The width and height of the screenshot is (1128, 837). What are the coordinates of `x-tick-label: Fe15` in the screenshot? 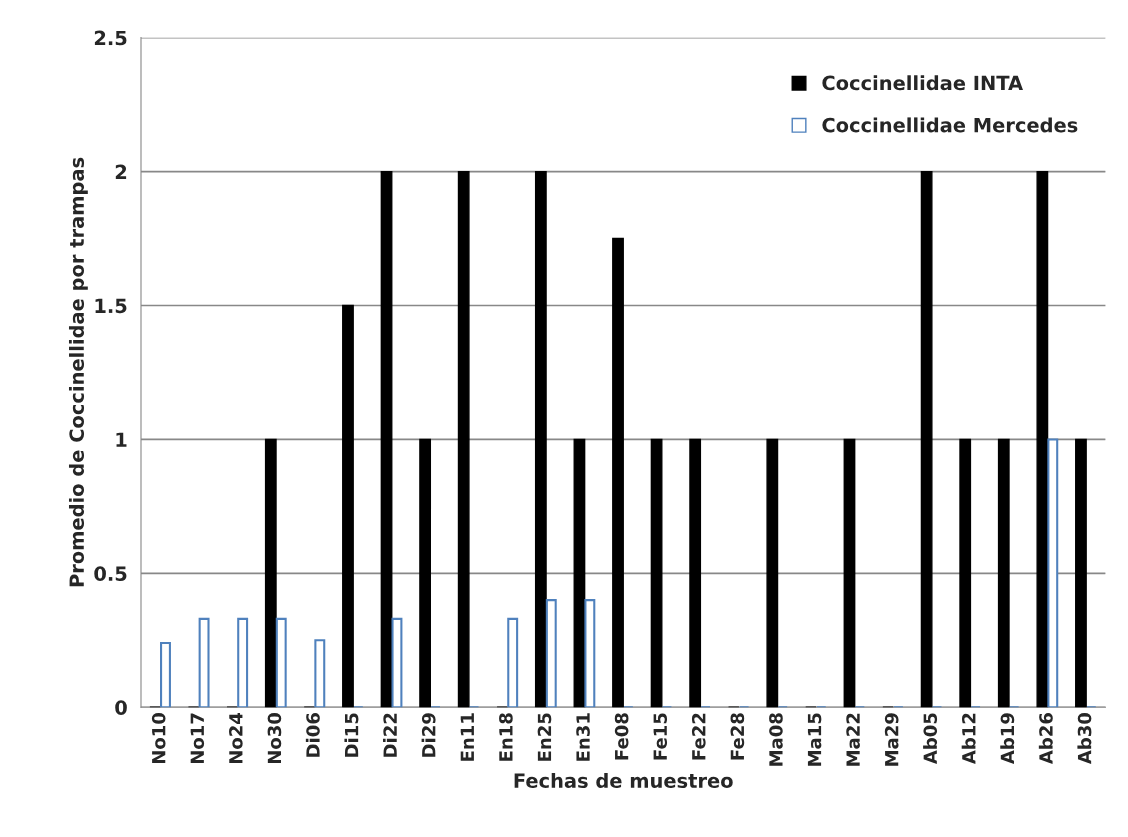 It's located at (660, 736).